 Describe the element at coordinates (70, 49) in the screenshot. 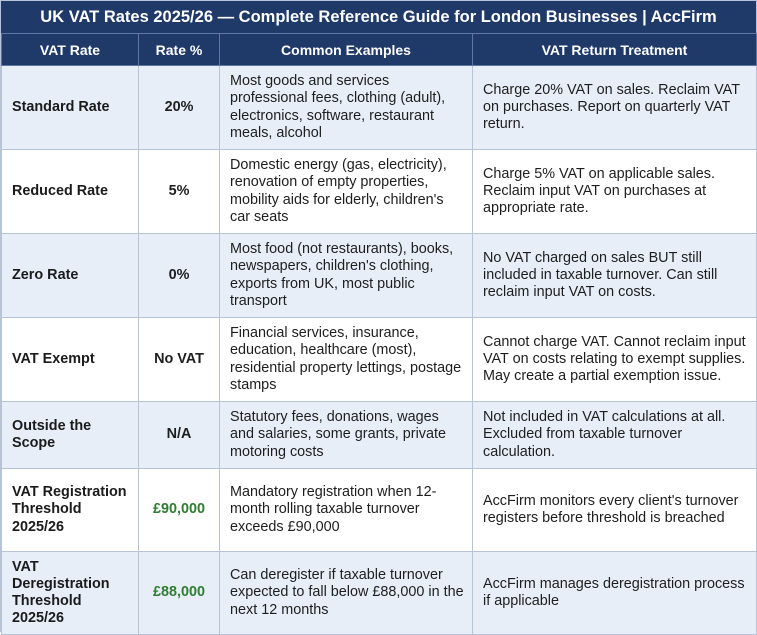

I see `column-header-vat-rate: VAT Rate` at that location.